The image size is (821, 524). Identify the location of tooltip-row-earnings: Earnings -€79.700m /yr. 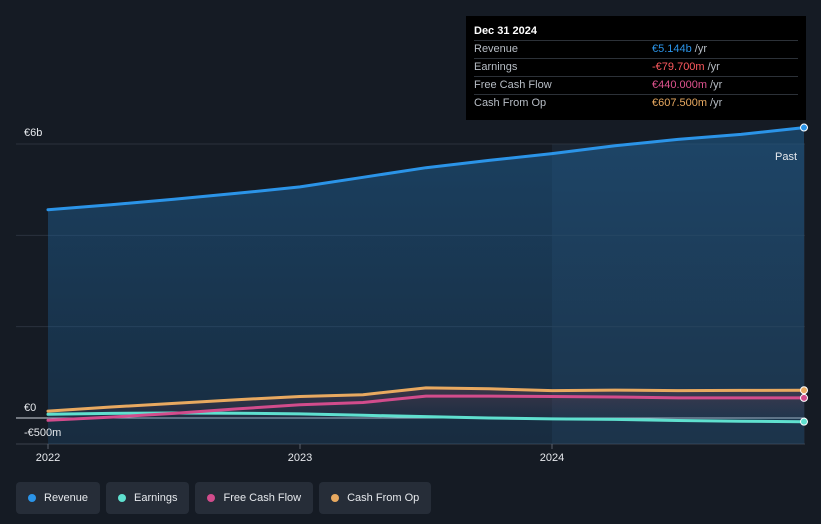
(636, 67).